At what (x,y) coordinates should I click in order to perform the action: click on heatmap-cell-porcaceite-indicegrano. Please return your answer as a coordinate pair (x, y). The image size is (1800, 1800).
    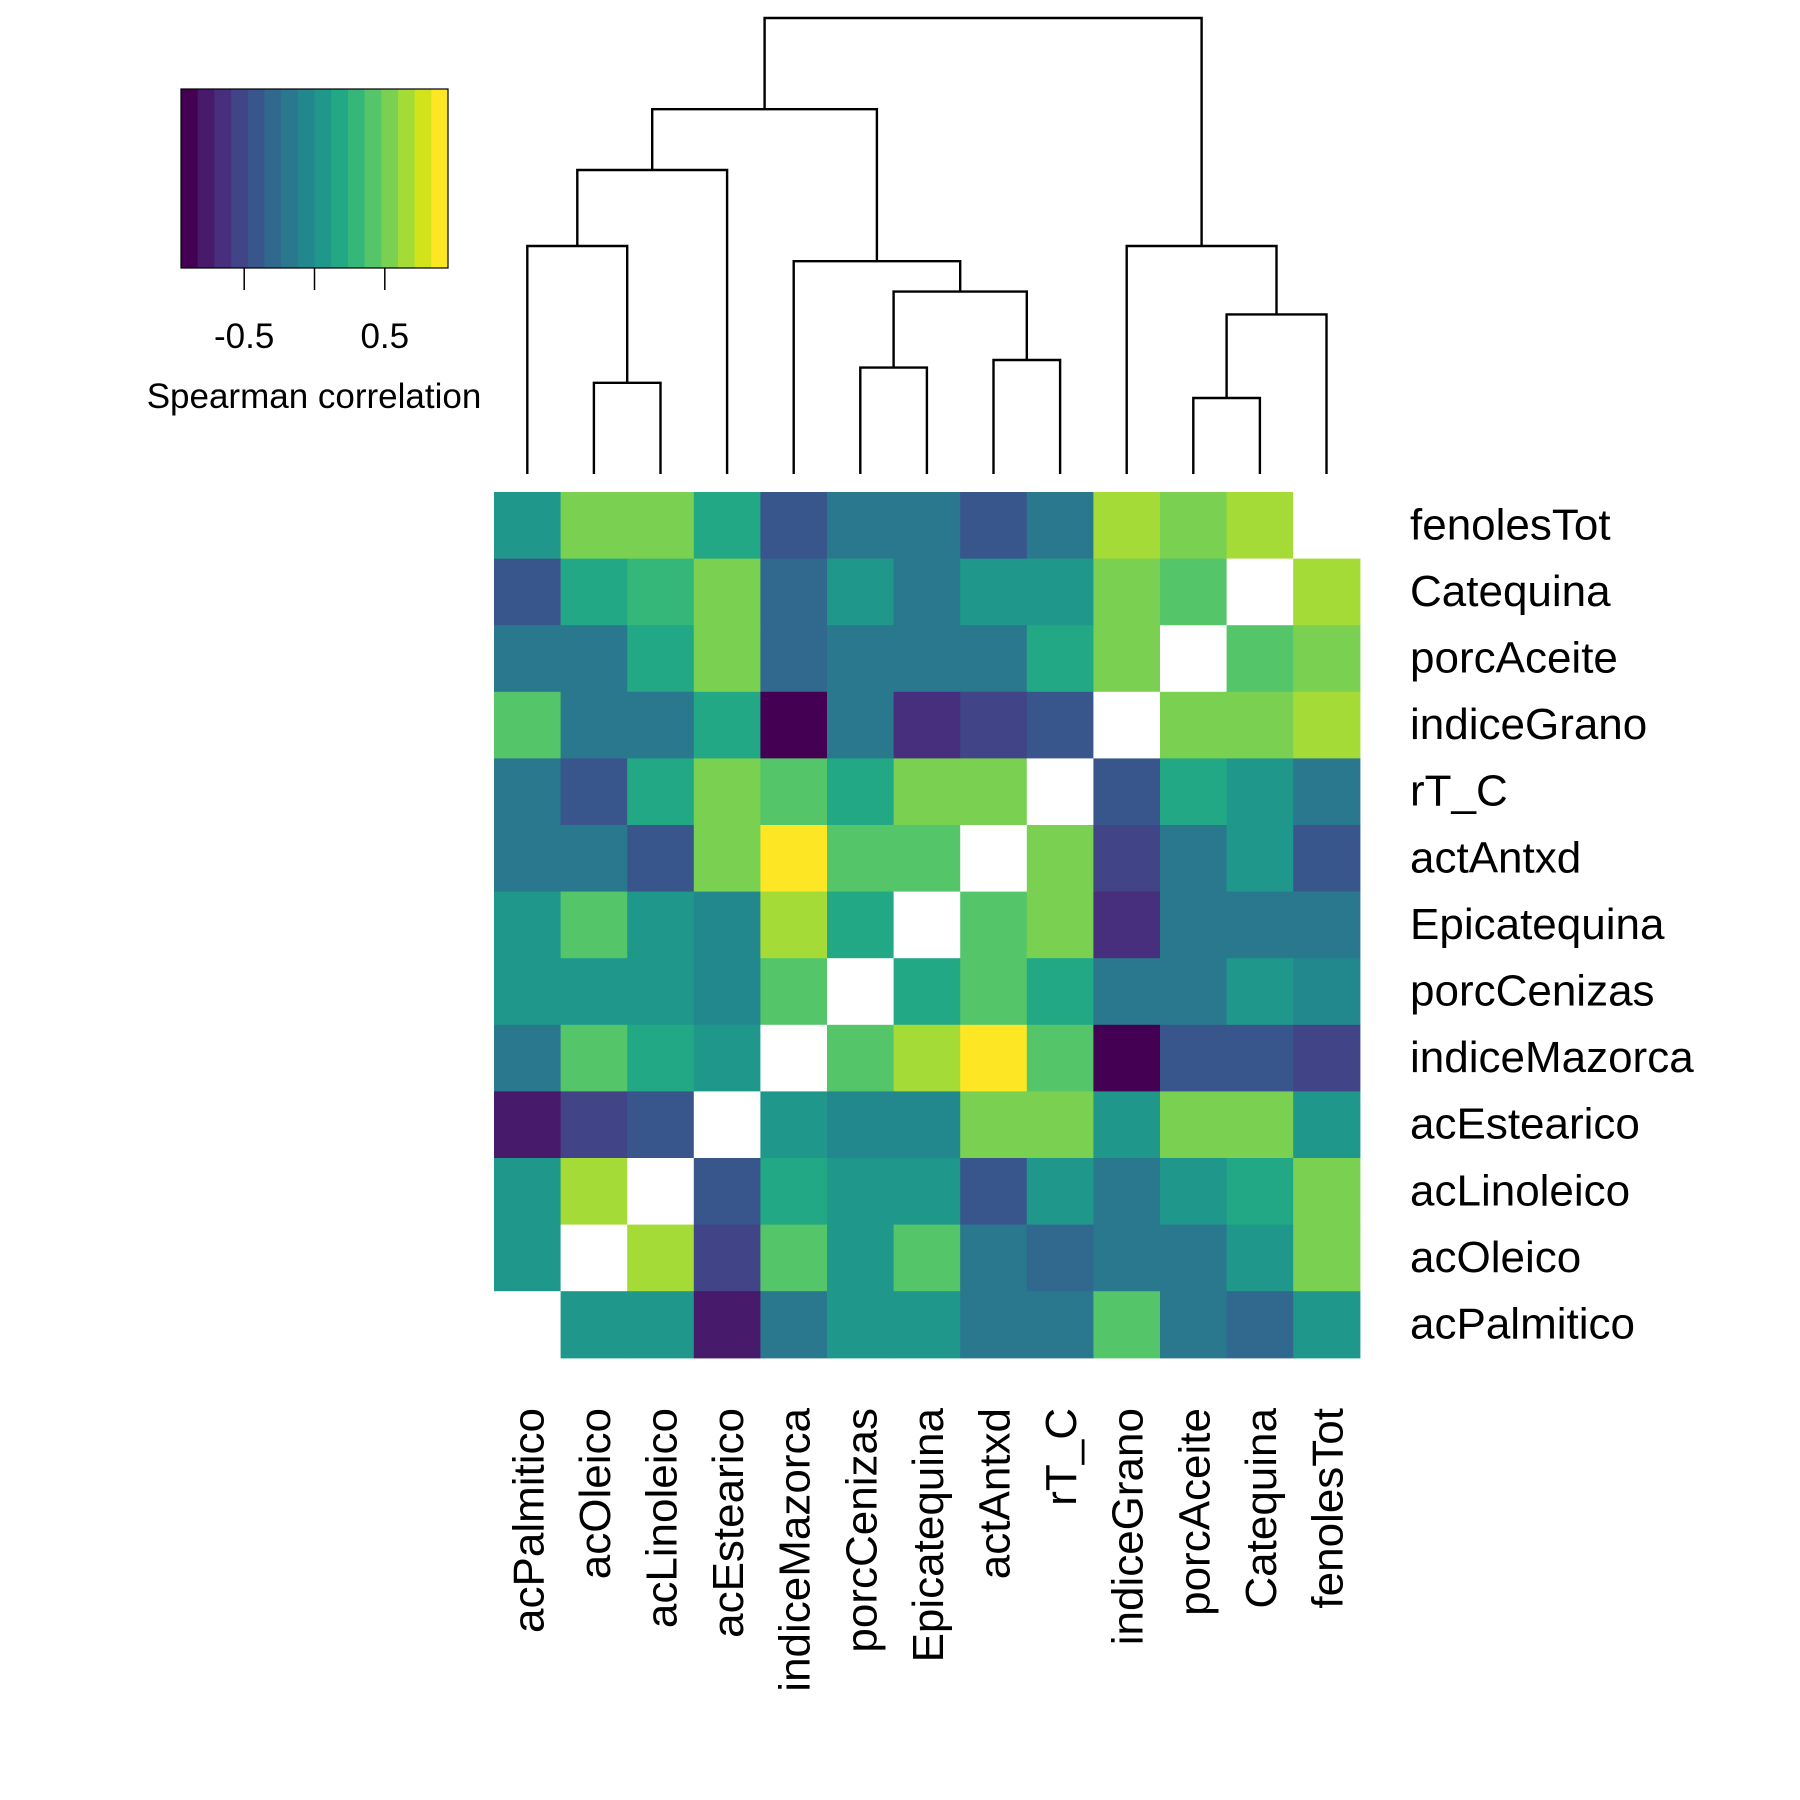
    Looking at the image, I should click on (1127, 659).